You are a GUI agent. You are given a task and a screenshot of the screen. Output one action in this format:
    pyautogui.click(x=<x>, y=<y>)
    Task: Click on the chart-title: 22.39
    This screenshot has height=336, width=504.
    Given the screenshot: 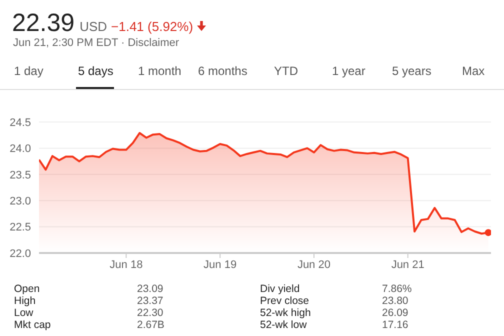 What is the action you would take?
    pyautogui.click(x=43, y=23)
    